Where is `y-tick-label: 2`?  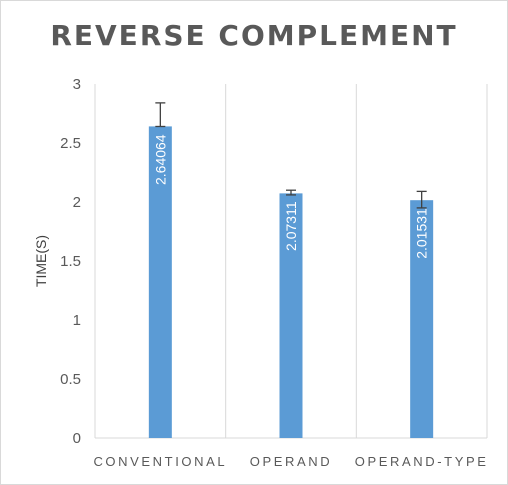 y-tick-label: 2 is located at coordinates (77, 202).